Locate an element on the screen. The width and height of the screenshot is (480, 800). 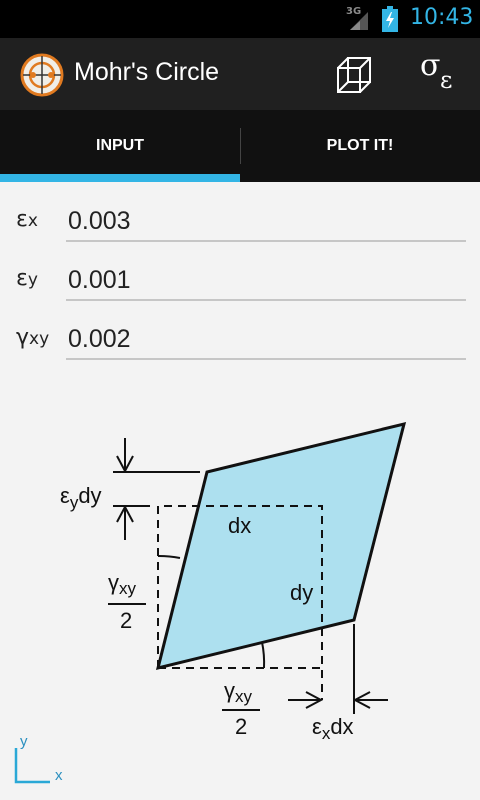
epsilon-y-symbol: ε is located at coordinates (22, 278).